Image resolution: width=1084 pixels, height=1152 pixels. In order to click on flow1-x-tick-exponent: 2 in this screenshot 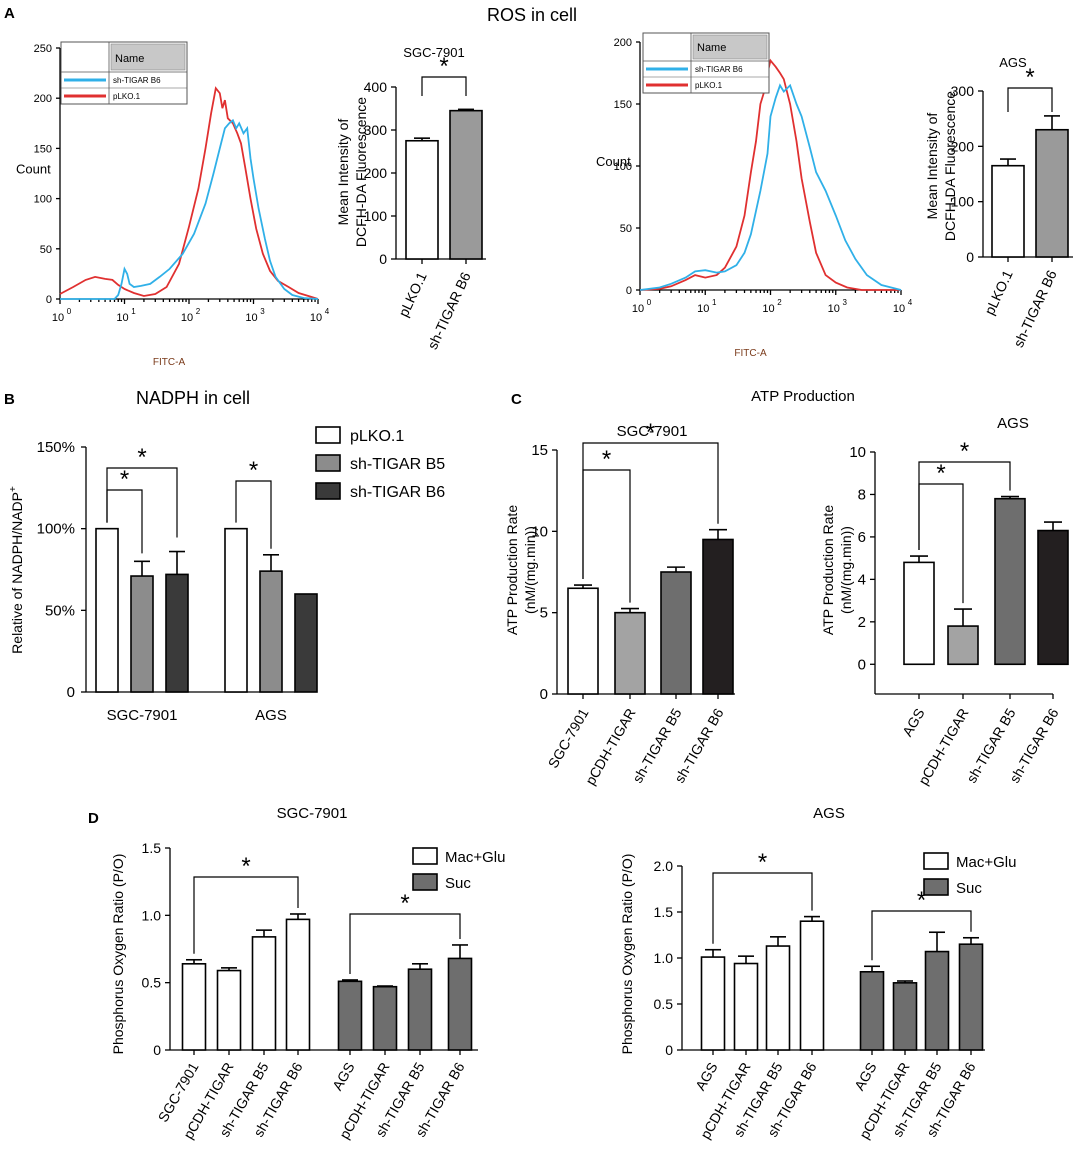, I will do `click(198, 311)`.